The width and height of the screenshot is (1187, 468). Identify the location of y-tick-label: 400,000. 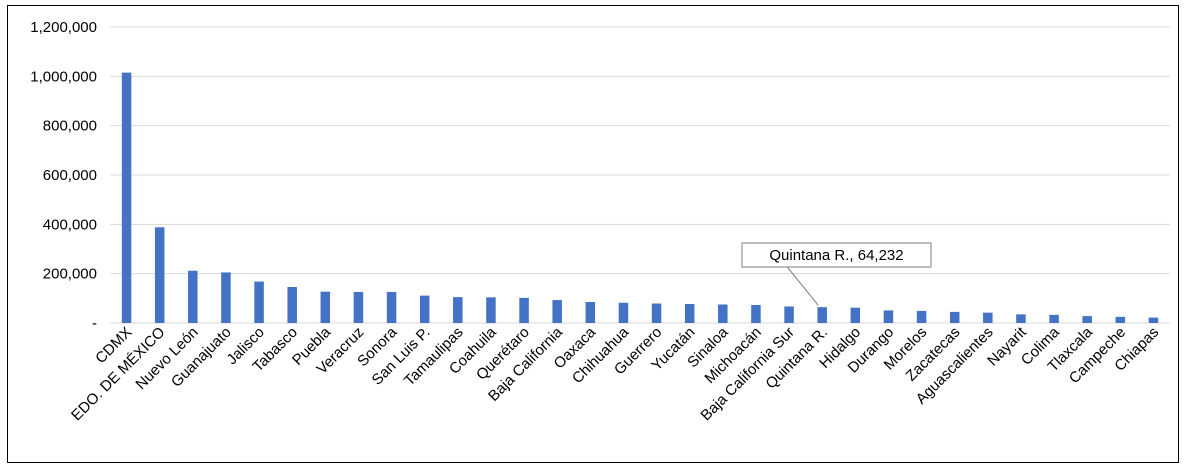
(70, 224).